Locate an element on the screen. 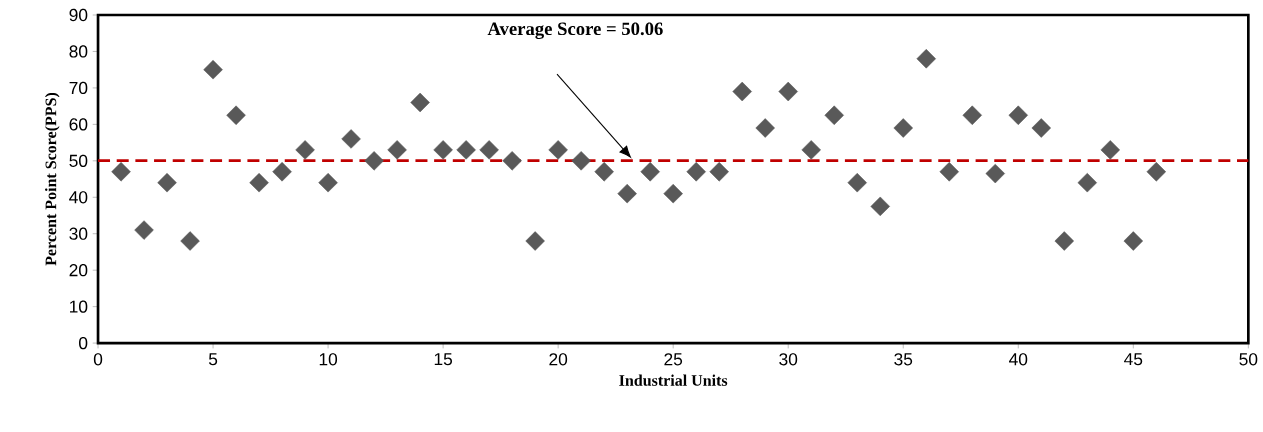  x-tick-label: 50 is located at coordinates (1248, 359).